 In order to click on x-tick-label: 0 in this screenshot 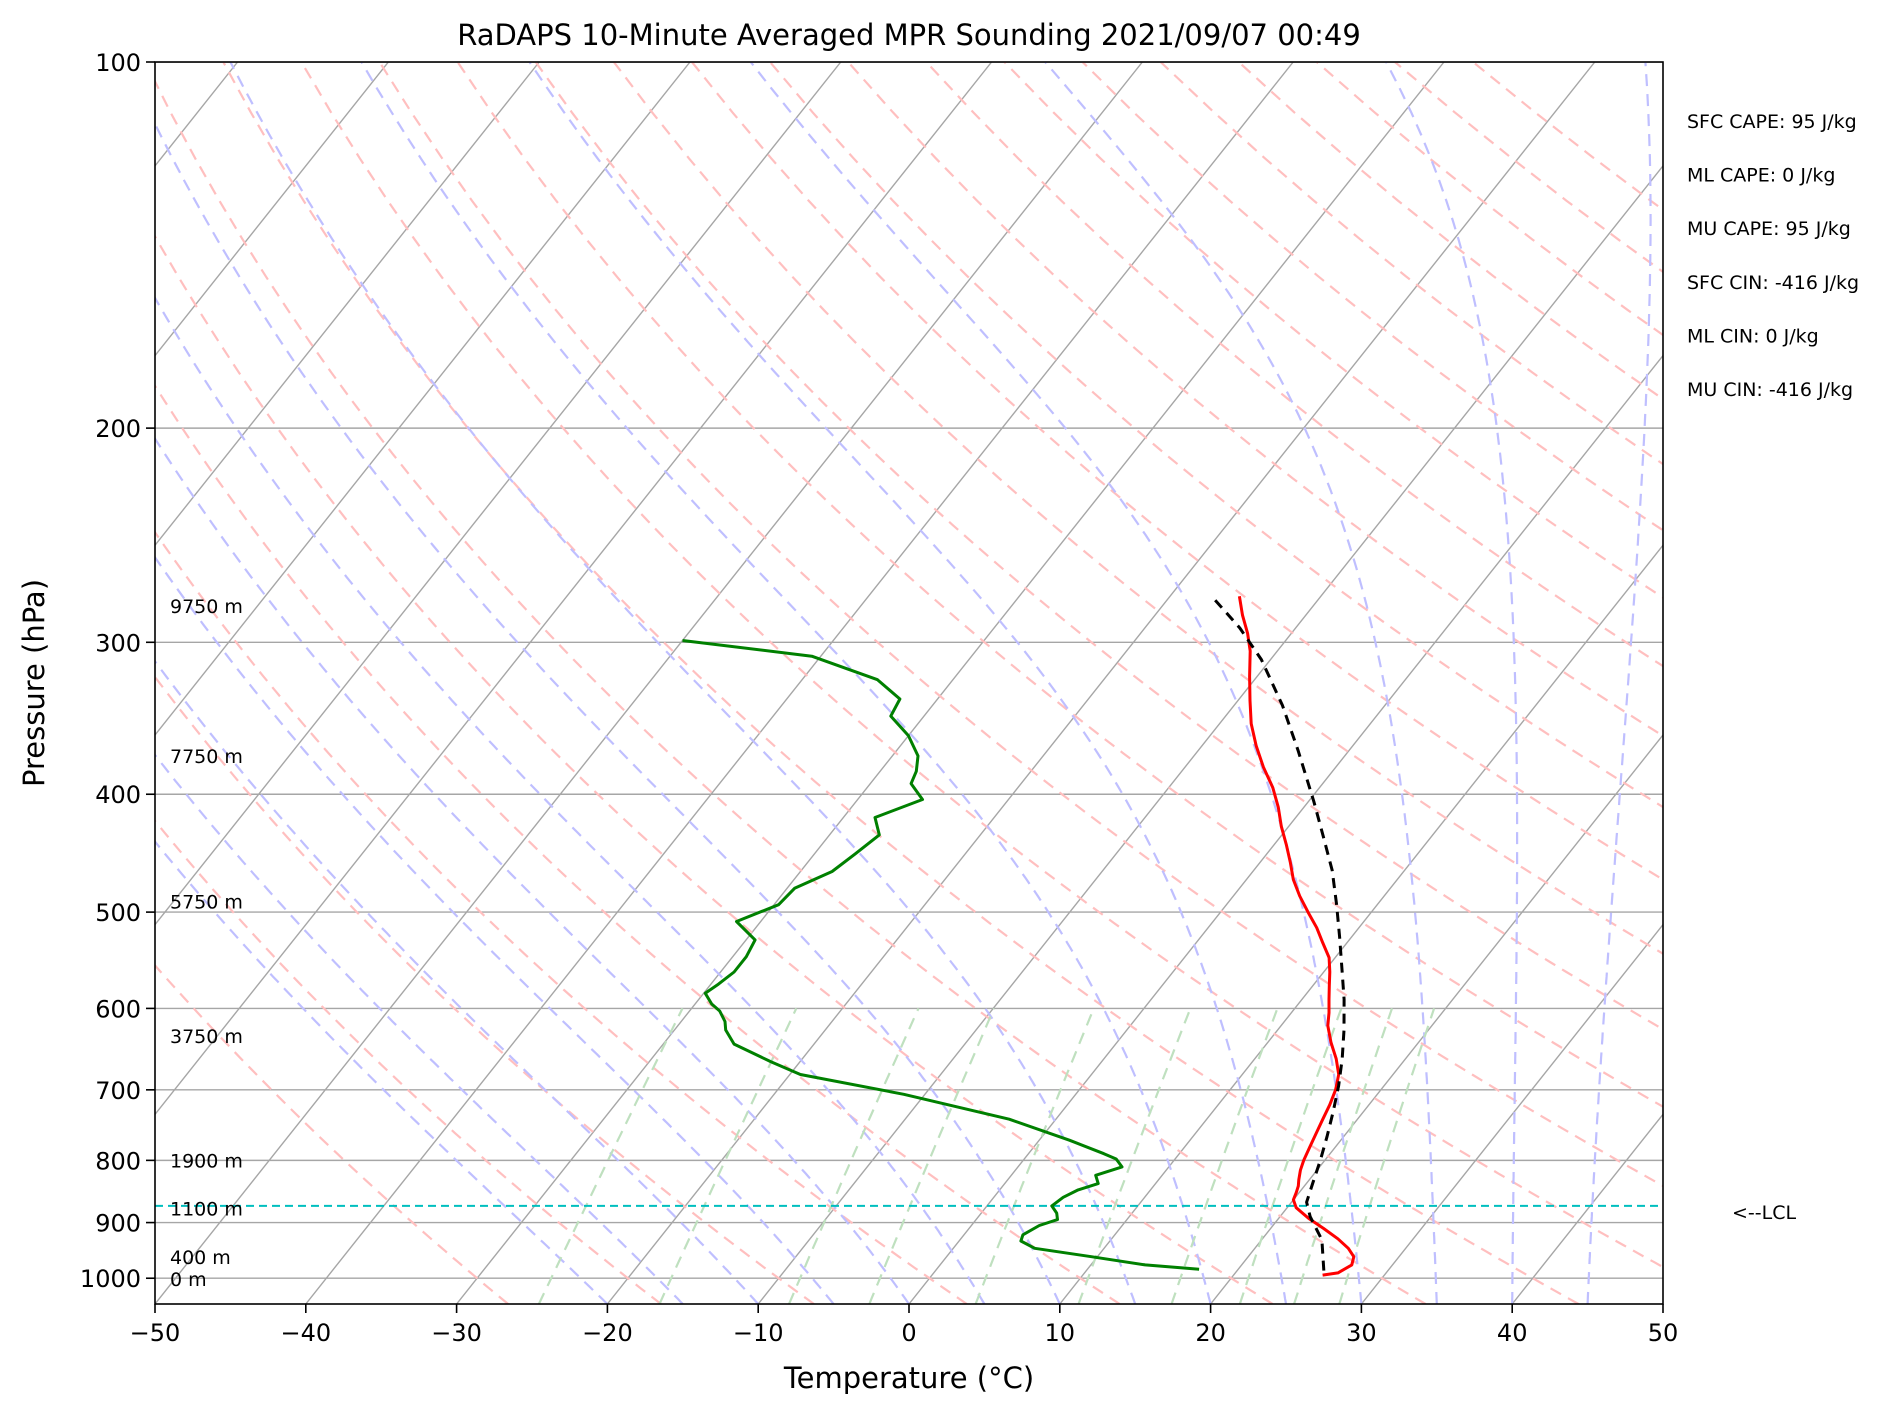, I will do `click(908, 1333)`.